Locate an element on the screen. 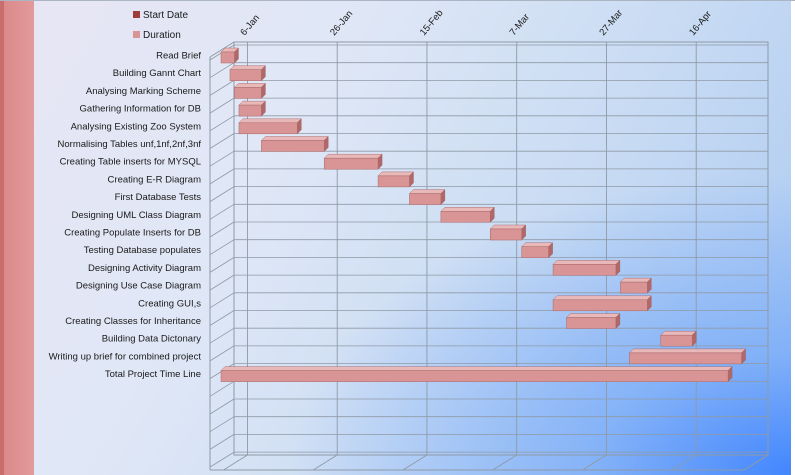  task-label: Building Data Dictonary is located at coordinates (152, 339).